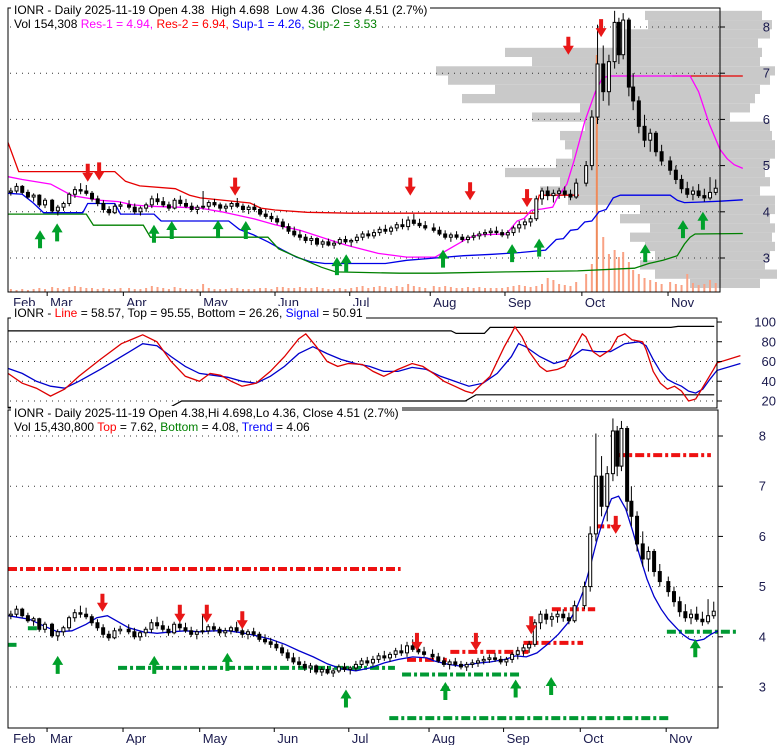 This screenshot has width=780, height=745. I want to click on month-label: Nov, so click(681, 738).